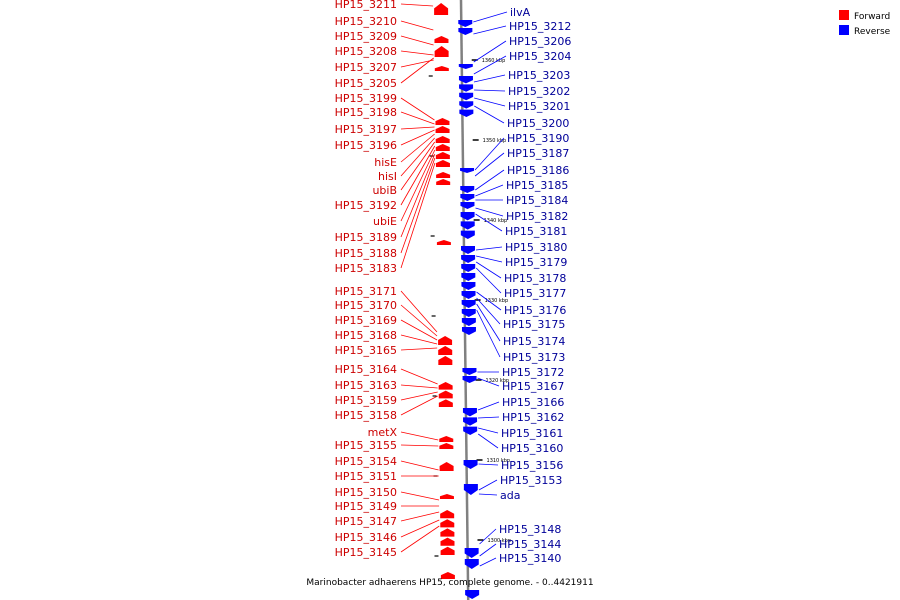 Image resolution: width=900 pixels, height=600 pixels. Describe the element at coordinates (366, 21) in the screenshot. I see `forward-gene-label: HP15_3210` at that location.